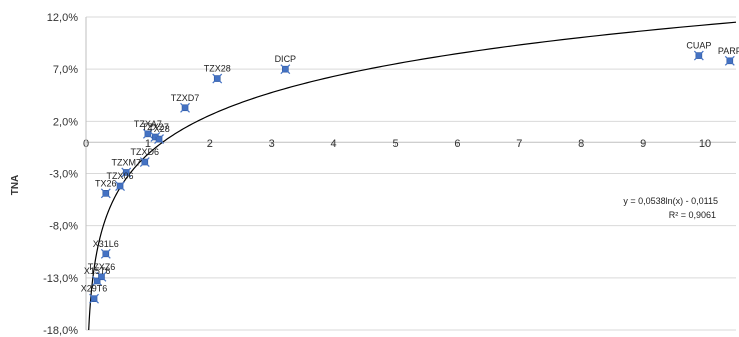 This screenshot has width=739, height=337. I want to click on x-tick-label: 8, so click(581, 144).